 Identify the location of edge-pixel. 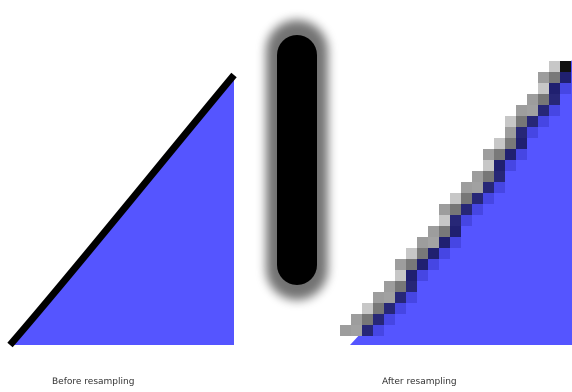
(565, 66).